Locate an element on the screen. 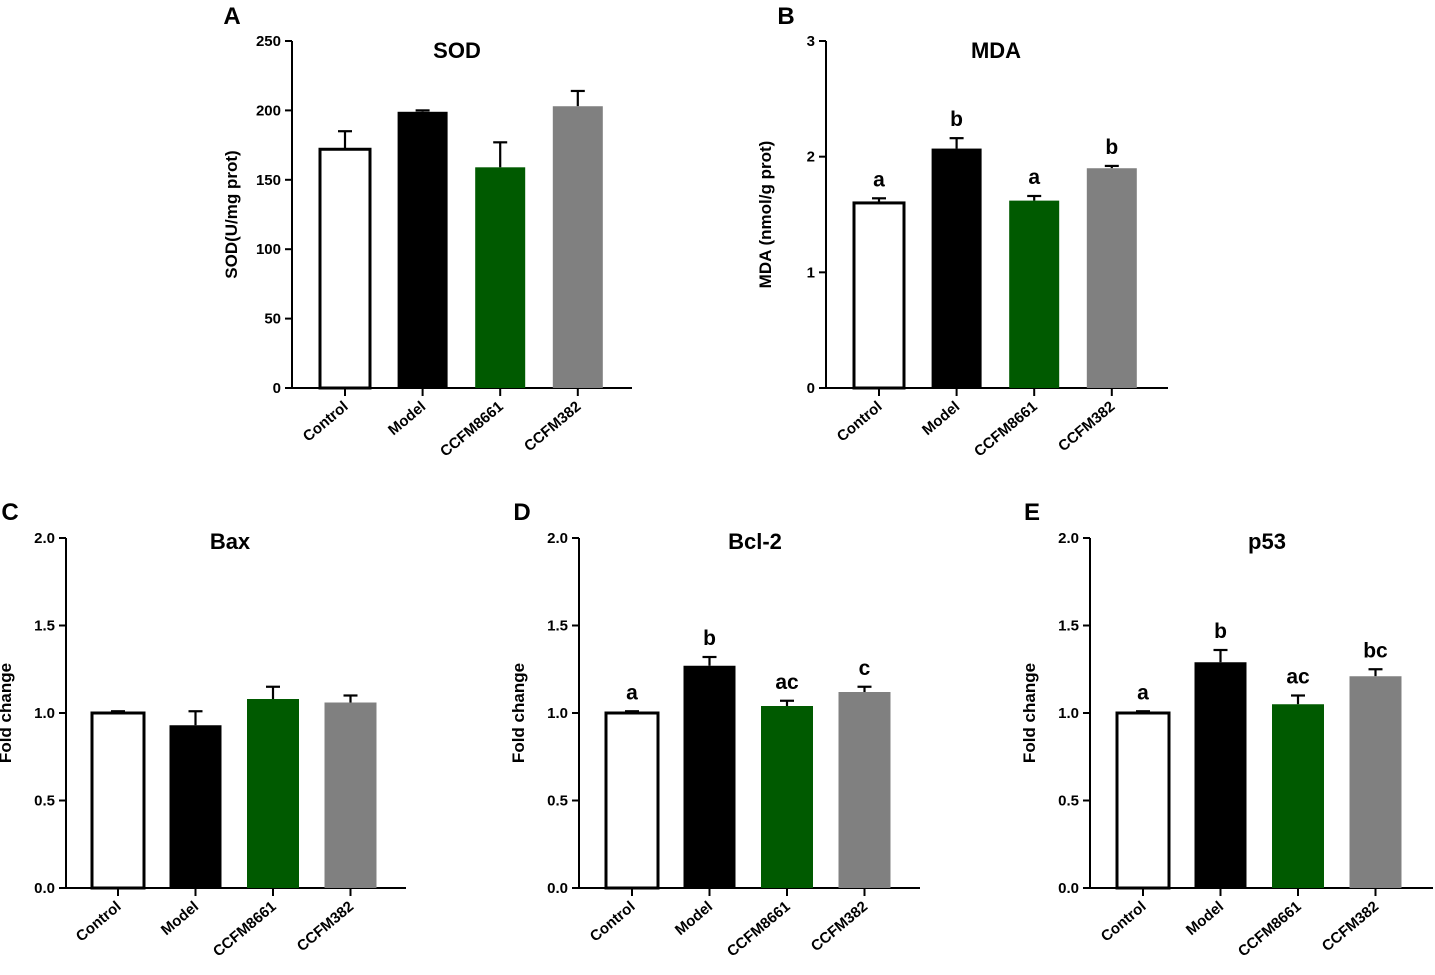 This screenshot has height=975, width=1435. y-tick-label: 150 is located at coordinates (268, 180).